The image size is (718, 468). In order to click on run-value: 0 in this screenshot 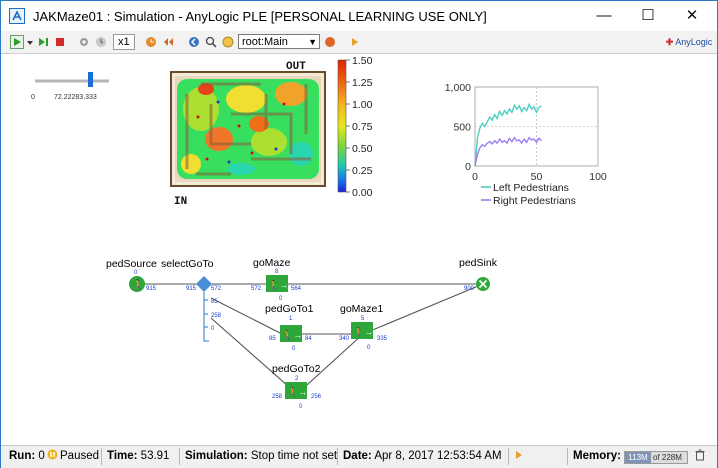, I will do `click(41, 456)`.